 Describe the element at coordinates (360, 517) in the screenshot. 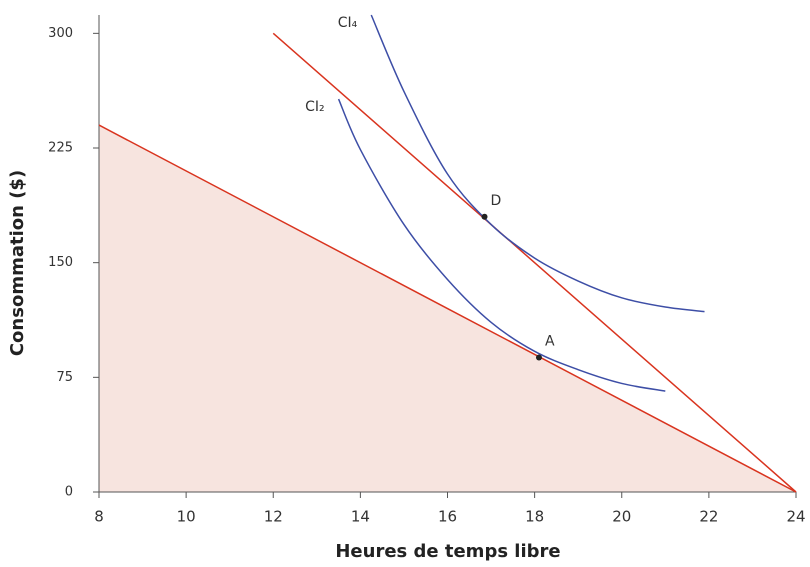

I see `x-tick-label: 14` at that location.